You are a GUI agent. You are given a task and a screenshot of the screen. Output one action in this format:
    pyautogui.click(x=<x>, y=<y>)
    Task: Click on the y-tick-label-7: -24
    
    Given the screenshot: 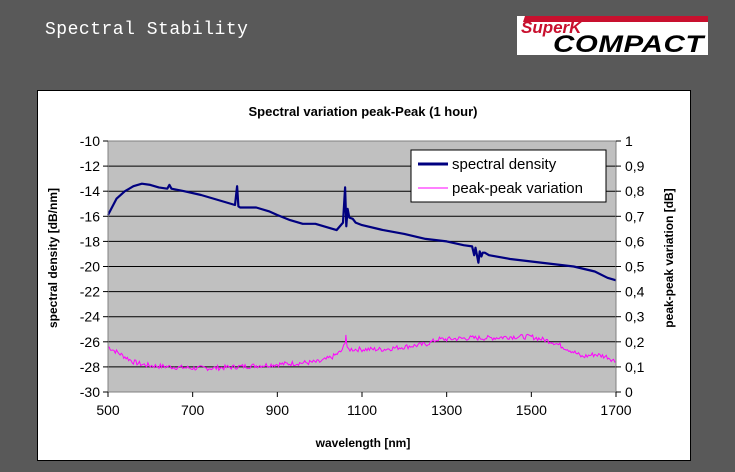 What is the action you would take?
    pyautogui.click(x=90, y=317)
    